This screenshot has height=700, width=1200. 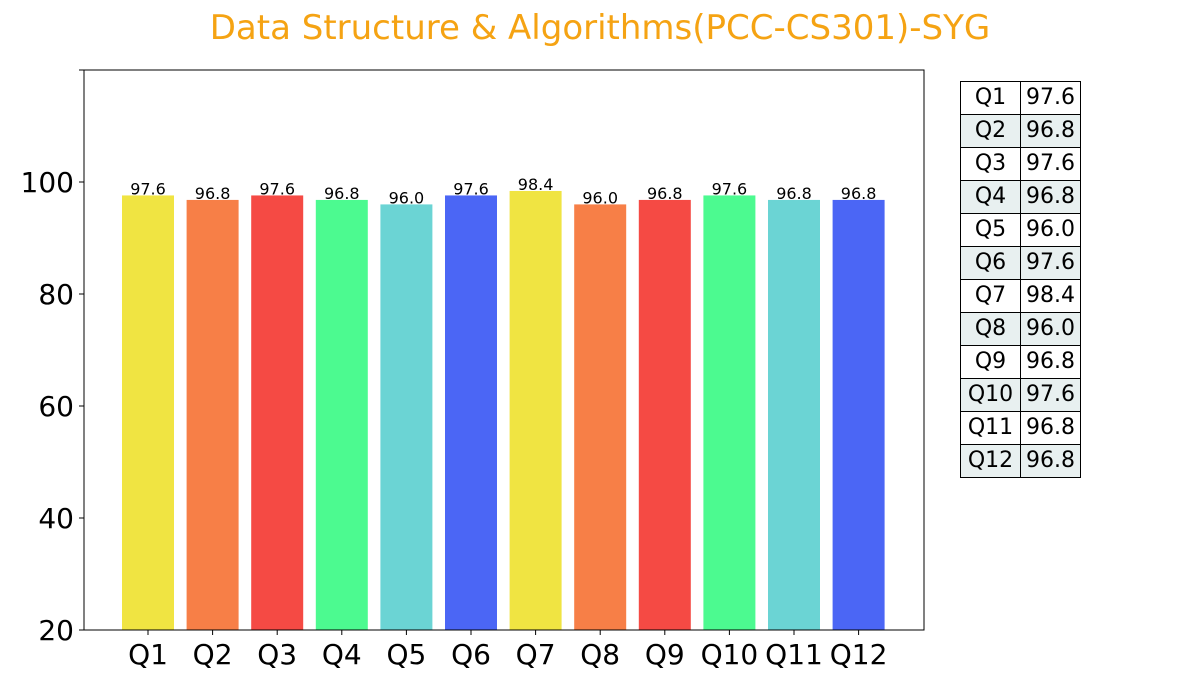 What do you see at coordinates (990, 230) in the screenshot?
I see `table-cell-label: Q5` at bounding box center [990, 230].